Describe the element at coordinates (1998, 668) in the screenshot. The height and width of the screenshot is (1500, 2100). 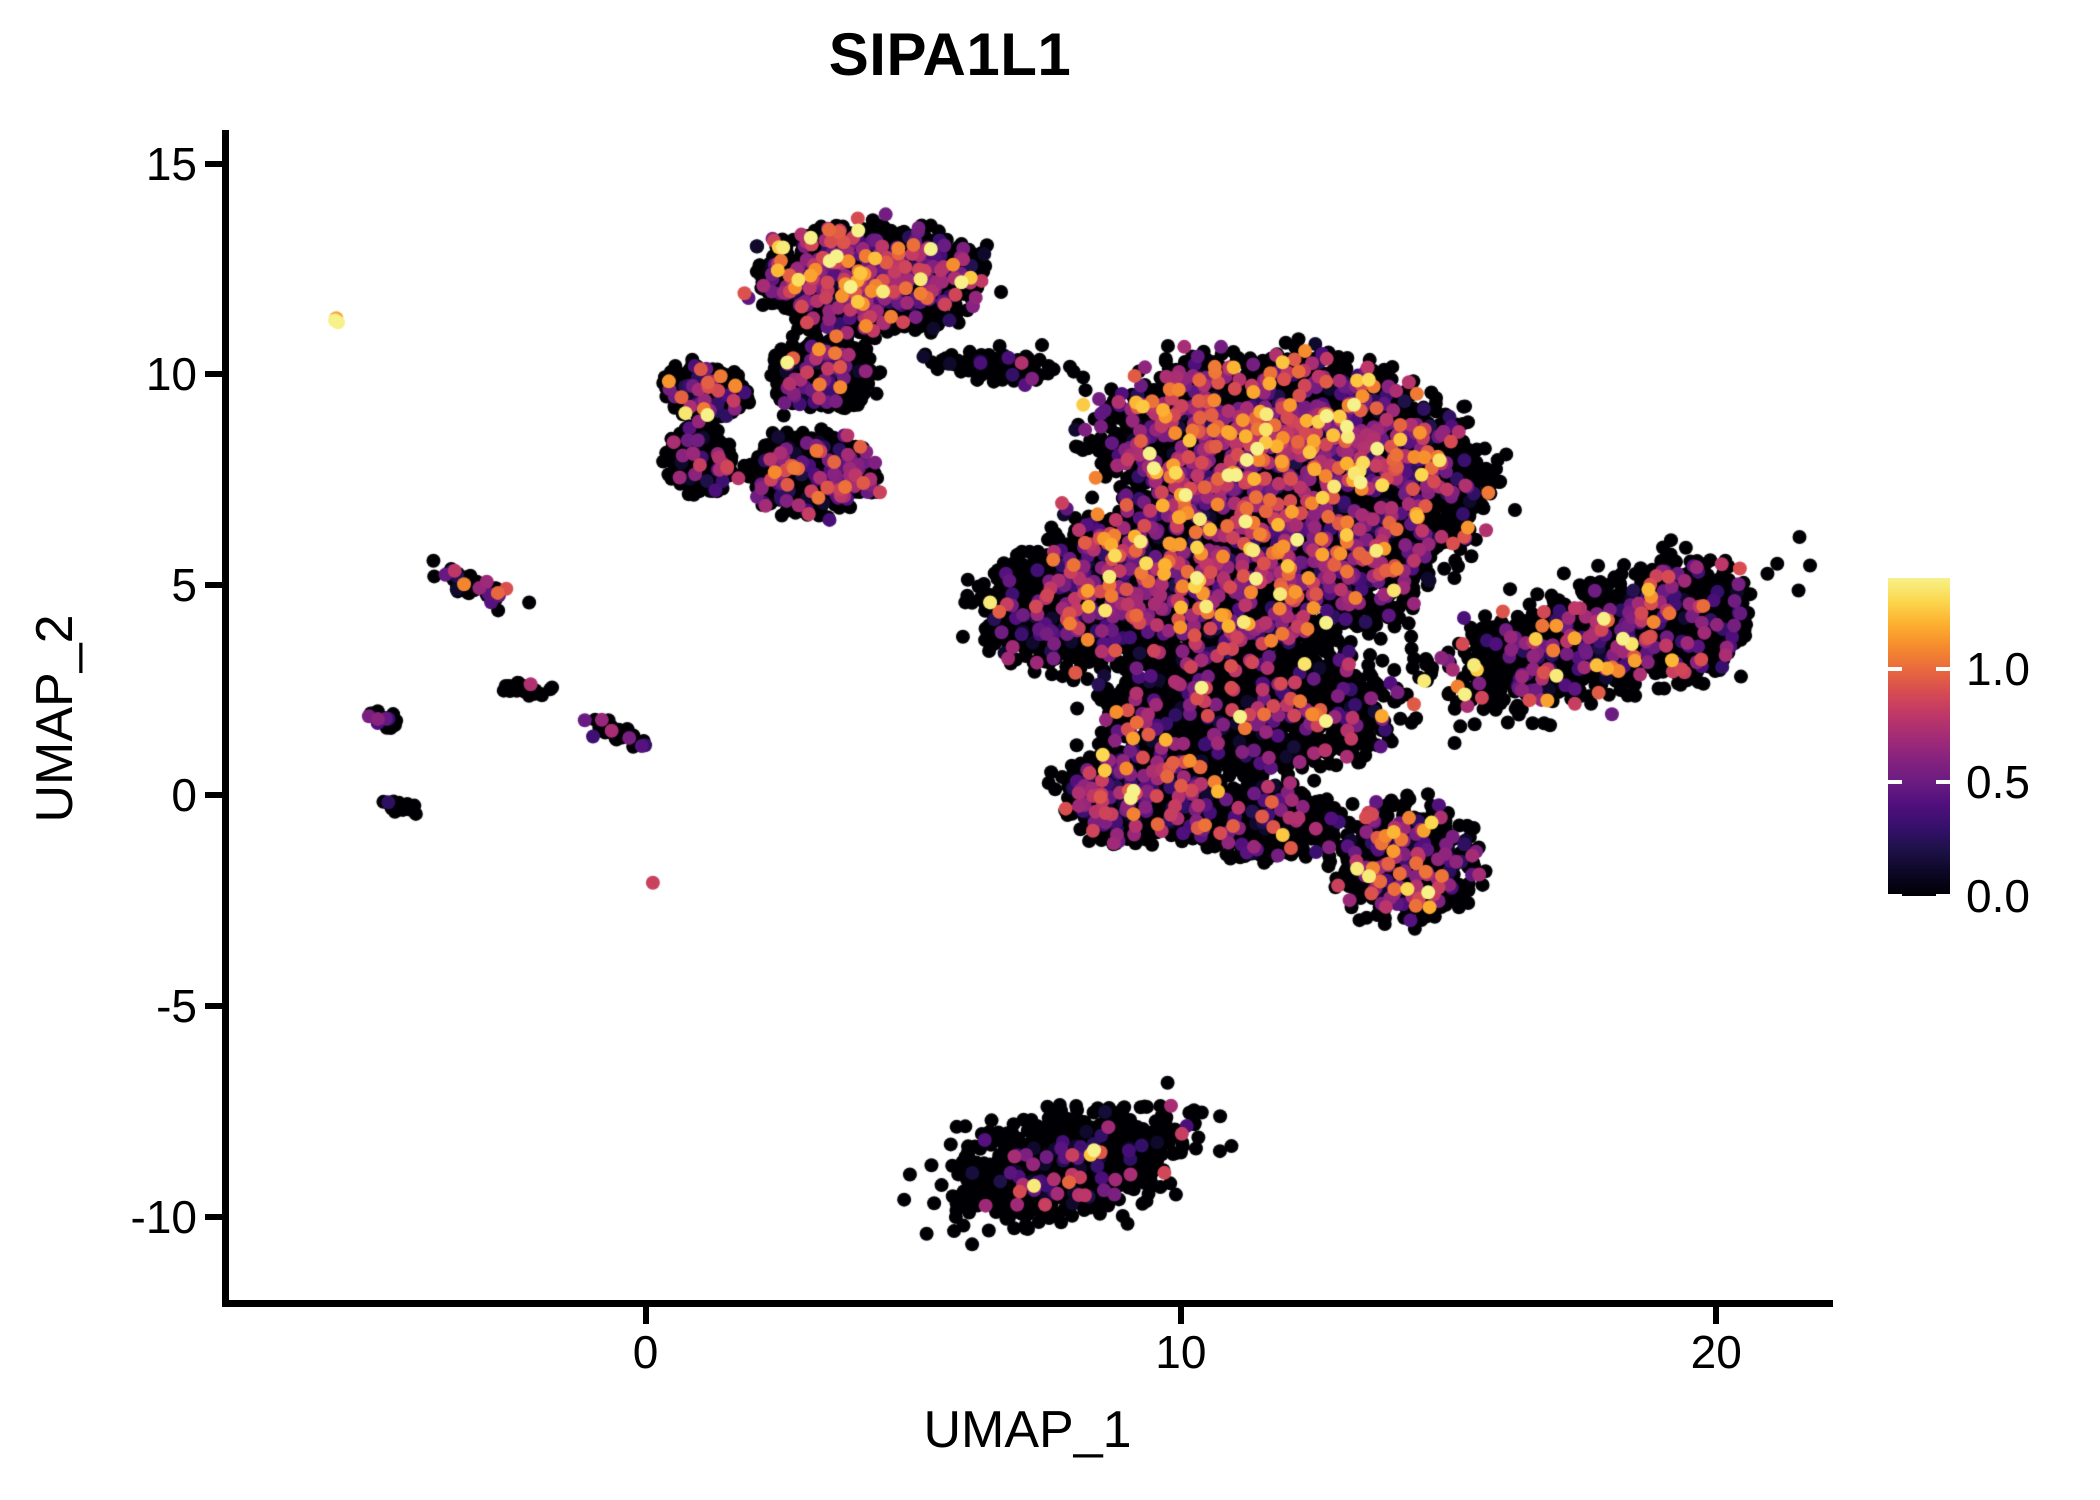
I see `colorbar-tick-label: 1.0` at that location.